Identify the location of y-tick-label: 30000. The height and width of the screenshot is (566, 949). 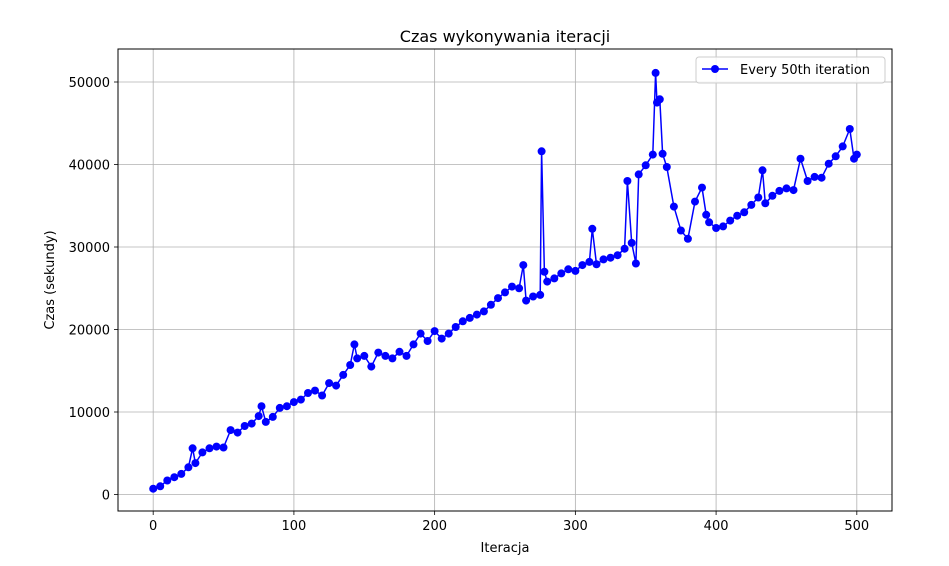
(89, 248).